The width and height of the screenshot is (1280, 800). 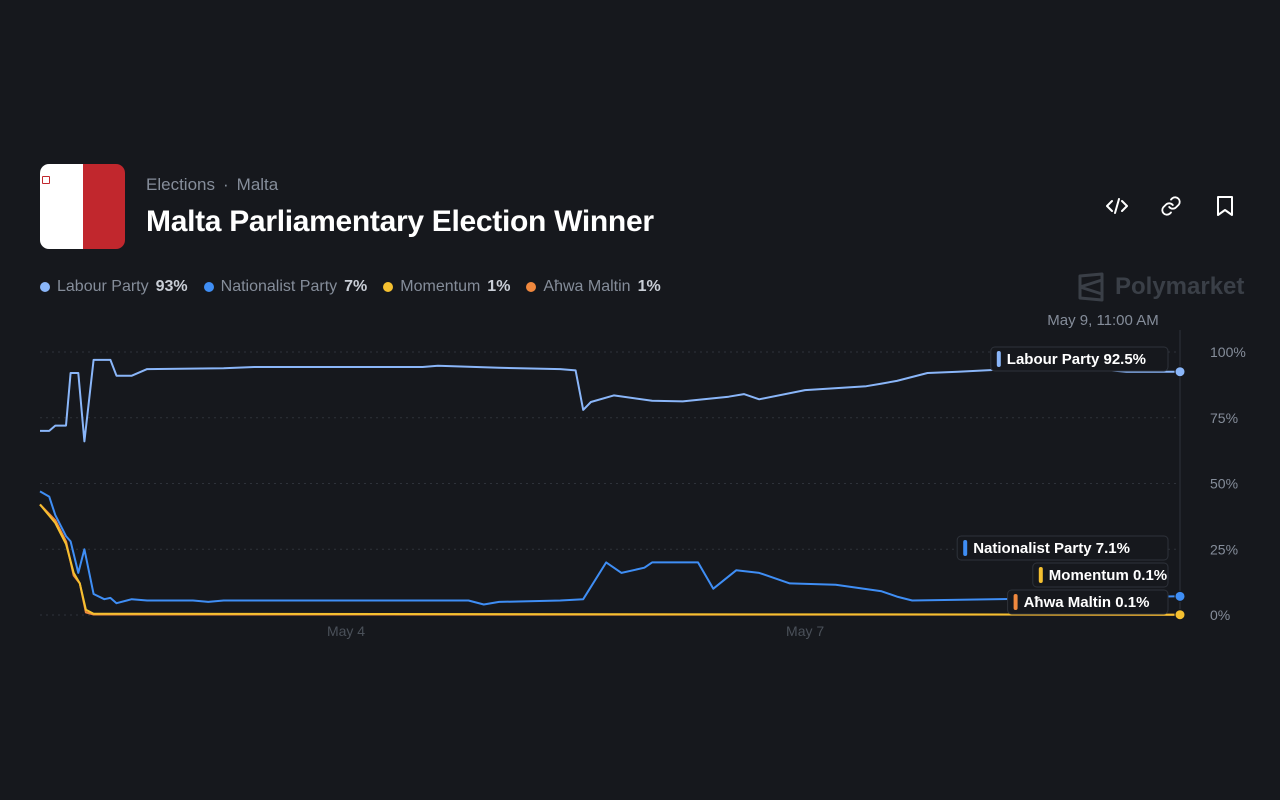 I want to click on y-tick-label: 0%, so click(x=1220, y=615).